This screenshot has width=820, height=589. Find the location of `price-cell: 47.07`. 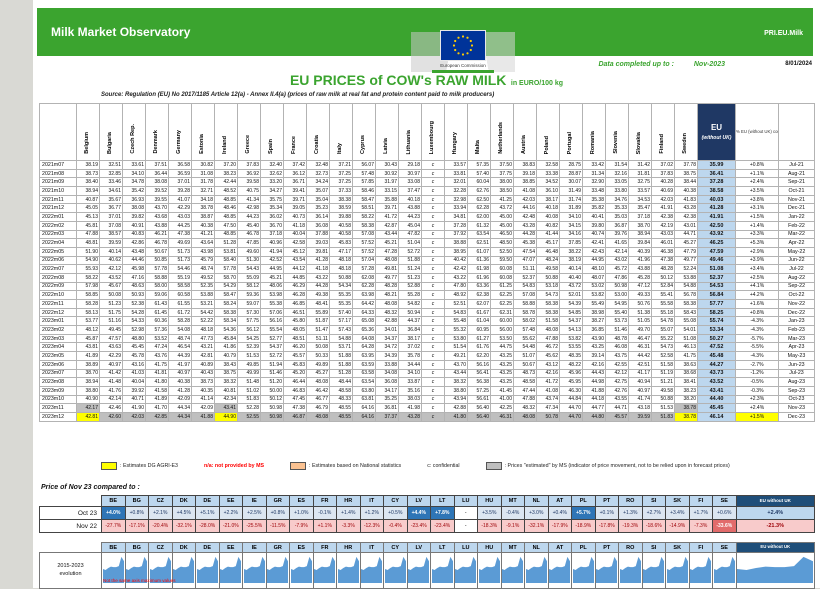

price-cell: 47.07 is located at coordinates (525, 260).